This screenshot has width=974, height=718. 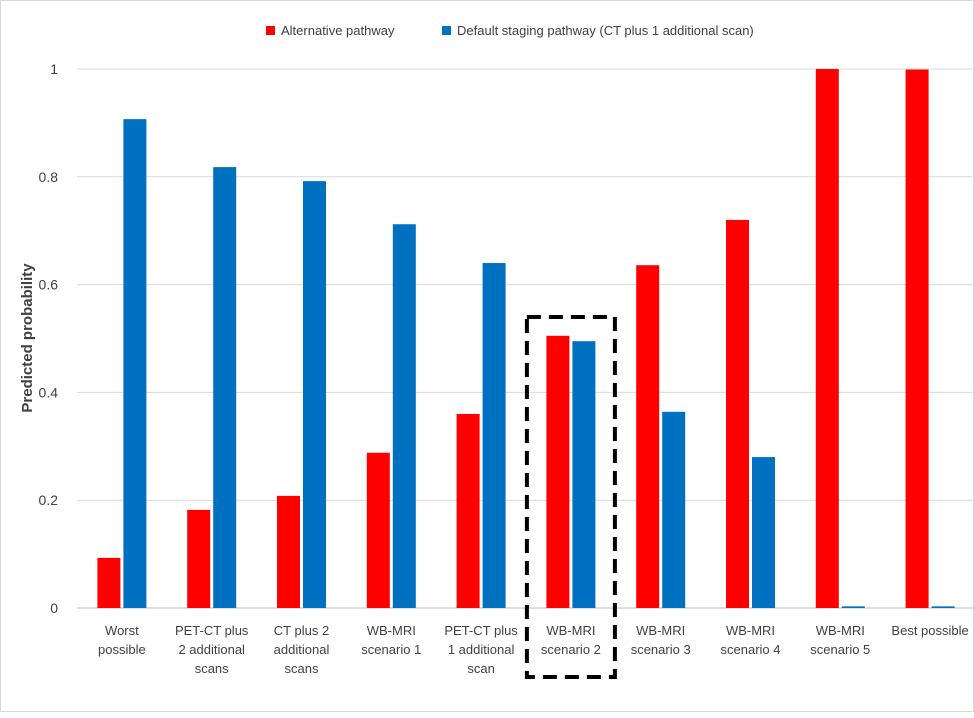 What do you see at coordinates (49, 392) in the screenshot?
I see `y-tick-label: 0.4` at bounding box center [49, 392].